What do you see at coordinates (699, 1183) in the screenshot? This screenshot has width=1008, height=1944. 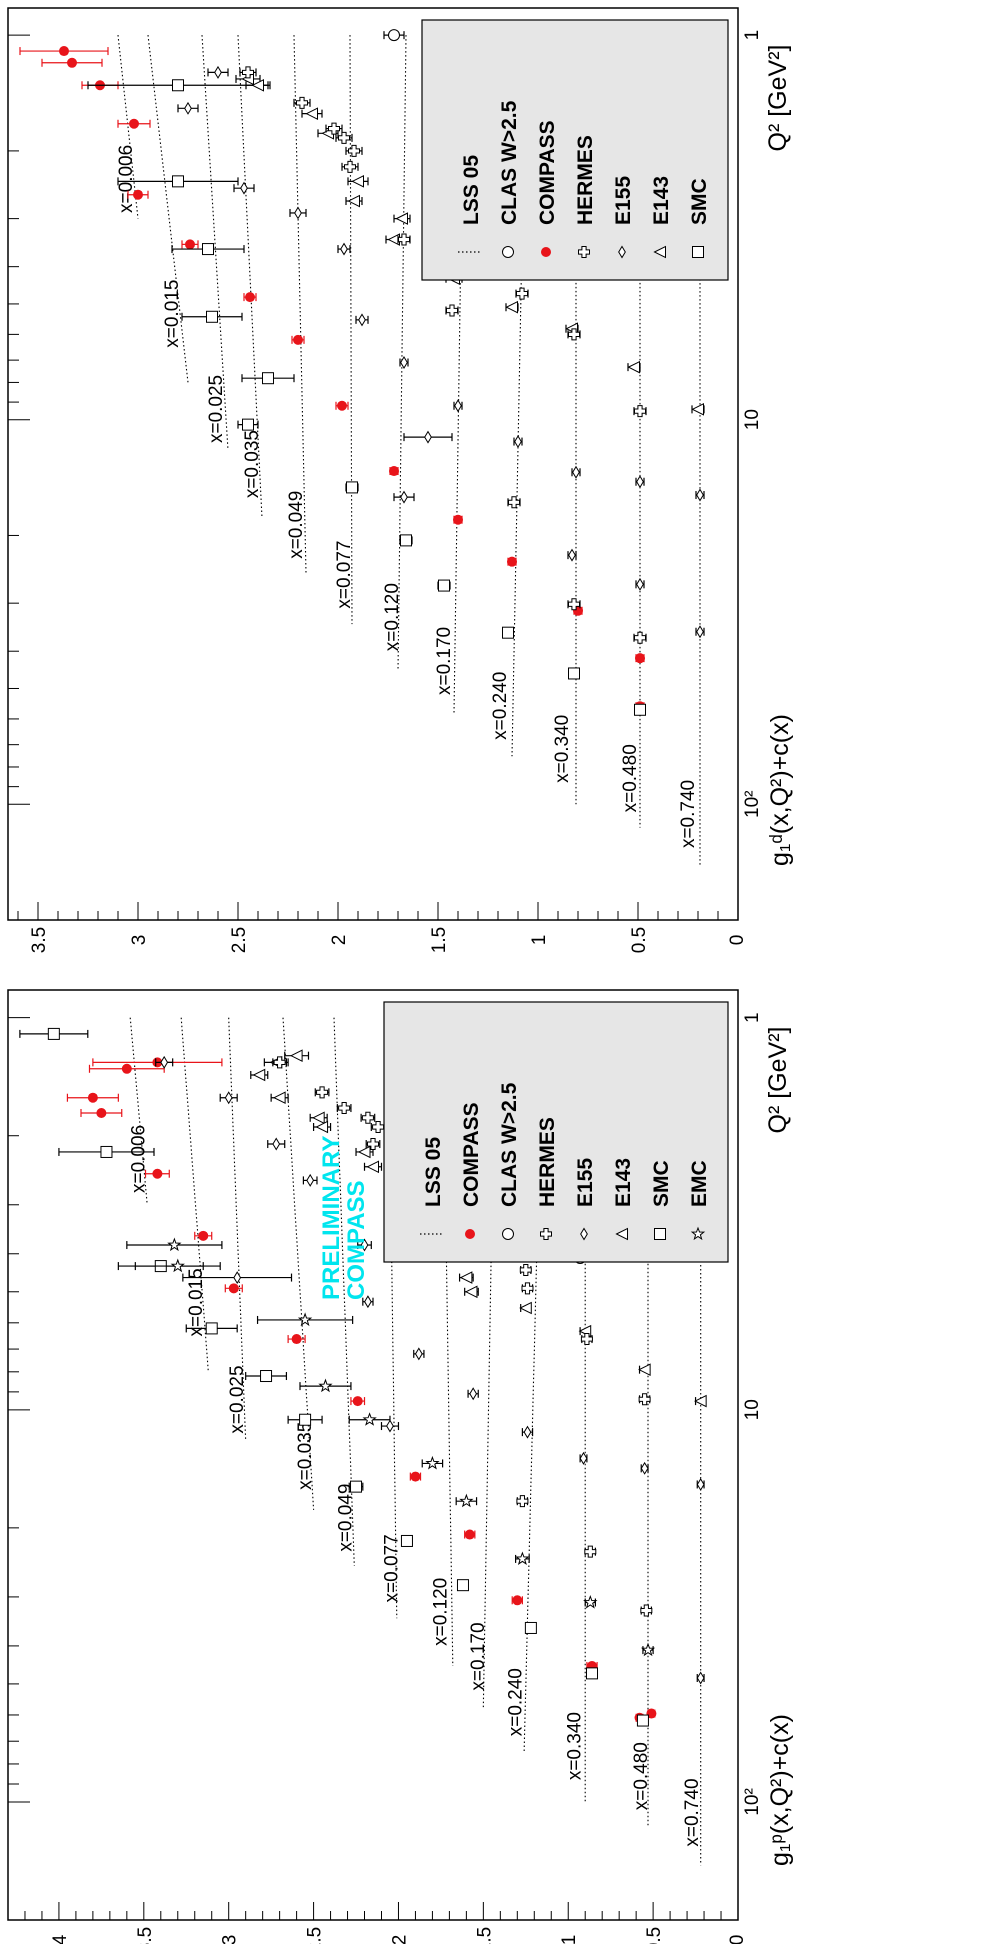 I see `legend-label: EMC` at bounding box center [699, 1183].